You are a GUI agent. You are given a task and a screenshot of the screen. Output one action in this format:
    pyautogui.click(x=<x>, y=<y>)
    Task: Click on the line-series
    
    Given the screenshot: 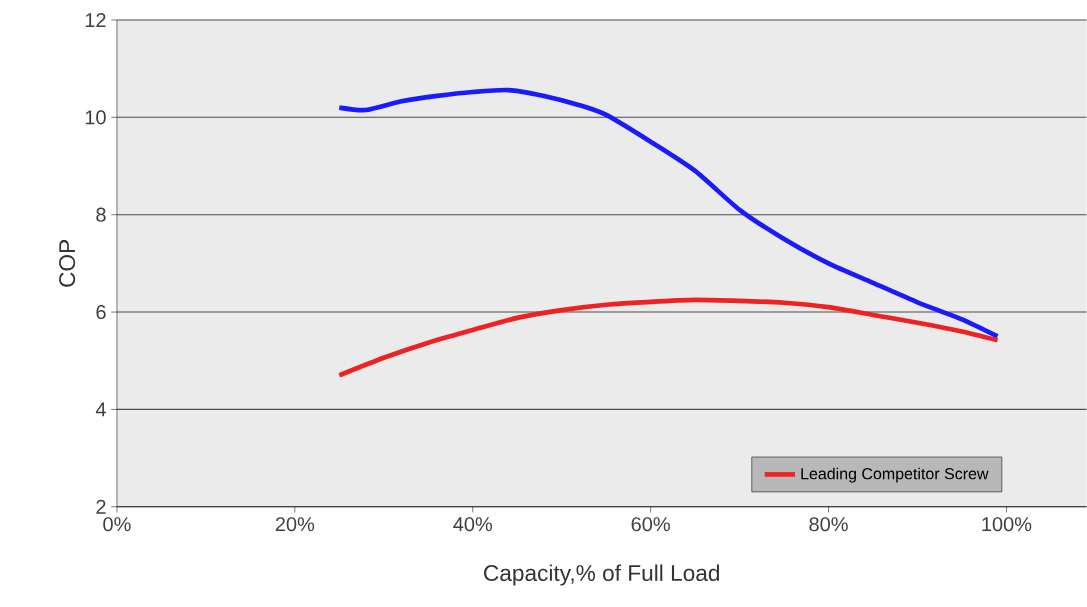 What is the action you would take?
    pyautogui.click(x=668, y=337)
    